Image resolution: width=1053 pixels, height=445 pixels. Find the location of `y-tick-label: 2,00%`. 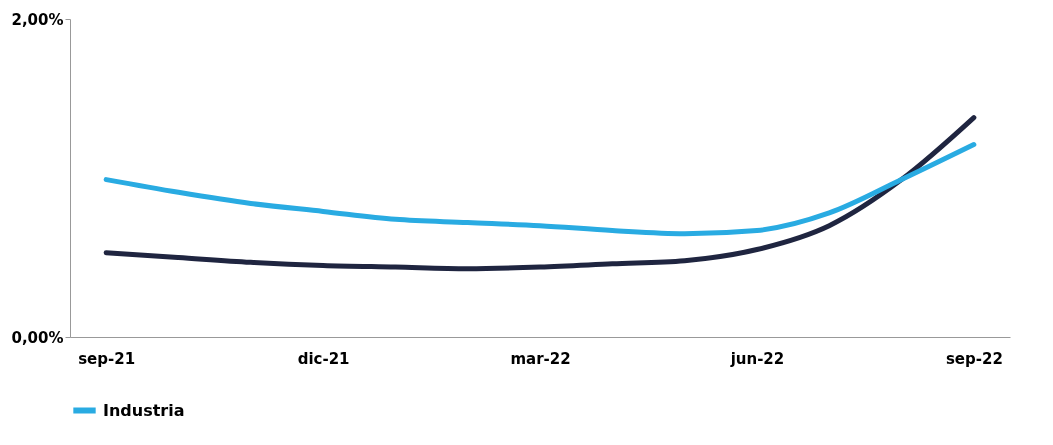

y-tick-label: 2,00% is located at coordinates (37, 19).